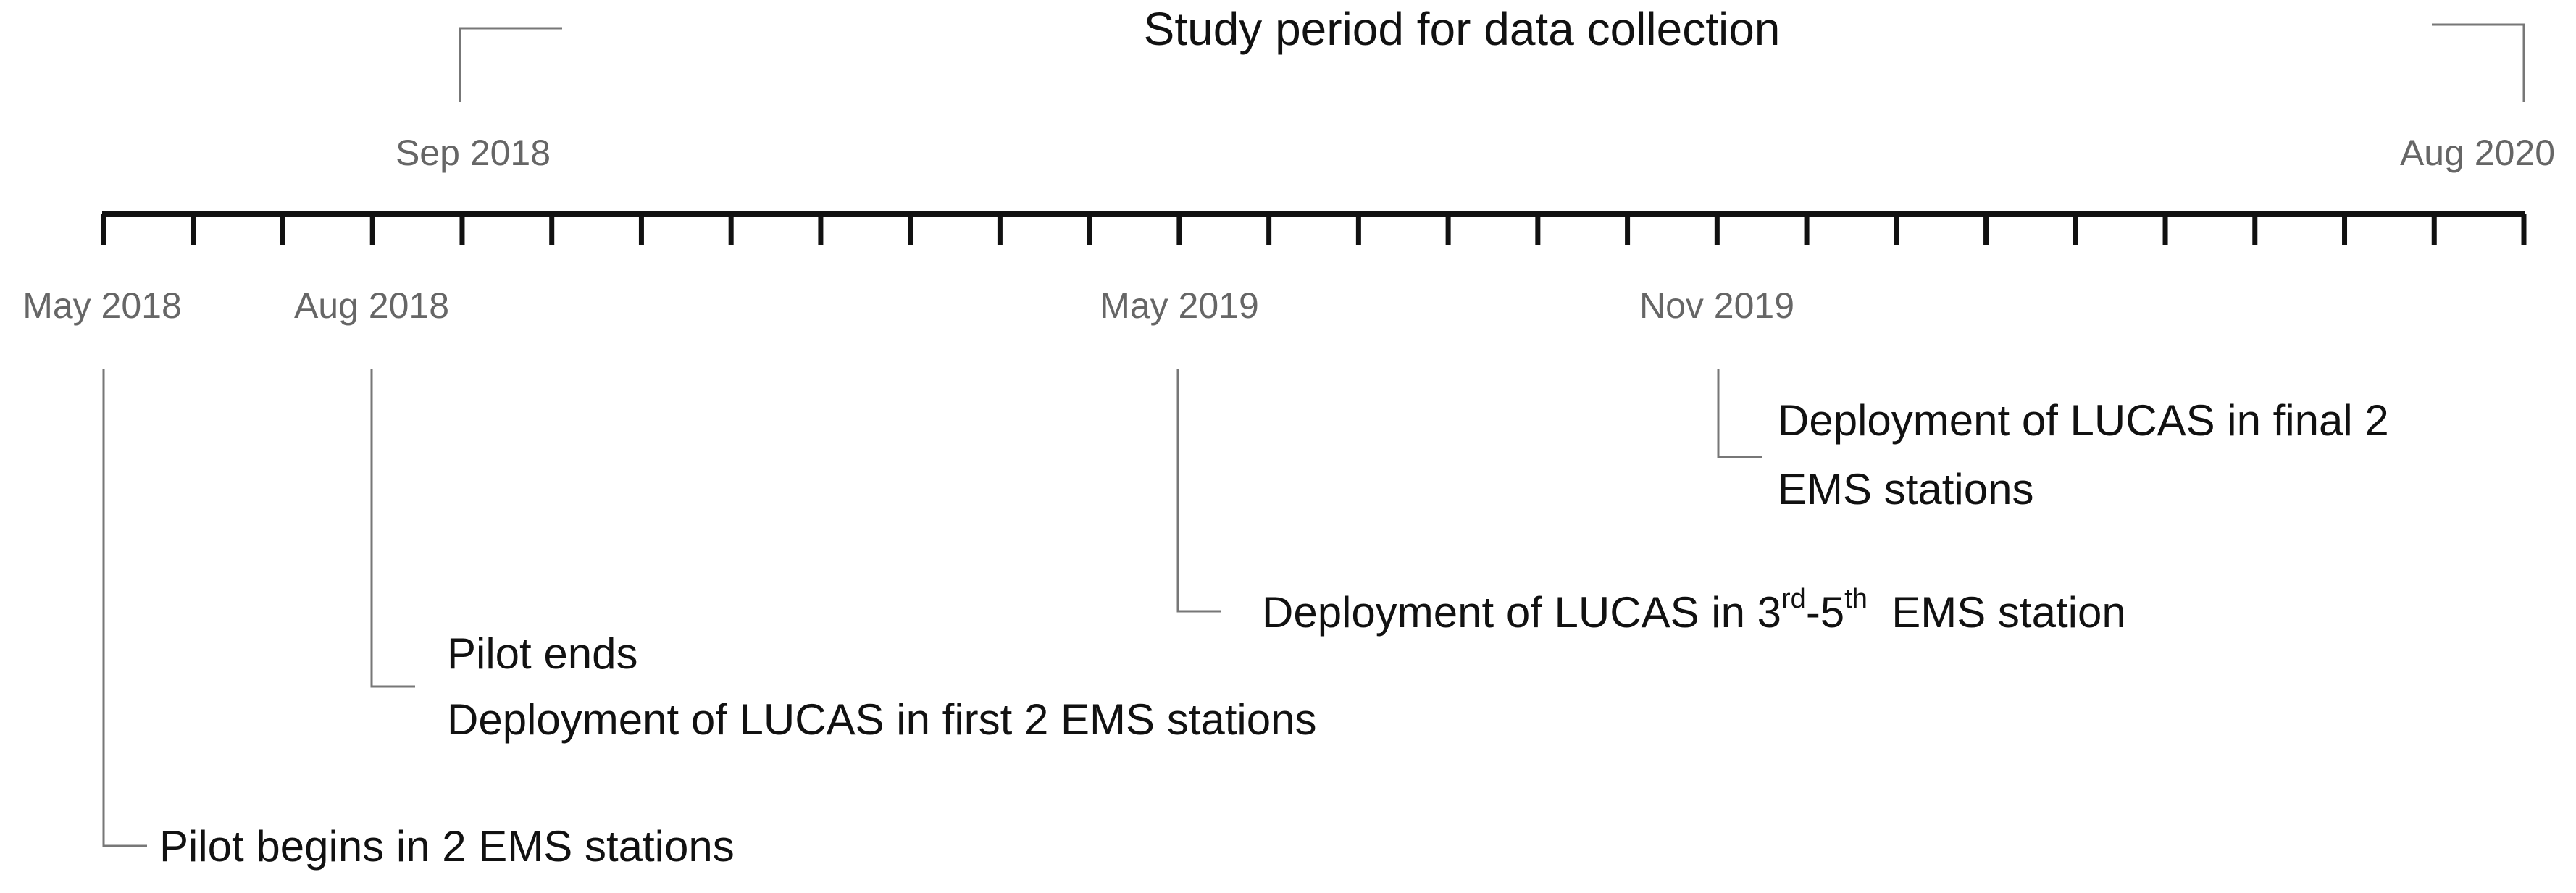 Image resolution: width=2576 pixels, height=893 pixels. I want to click on period-start: Sep 2018, so click(473, 153).